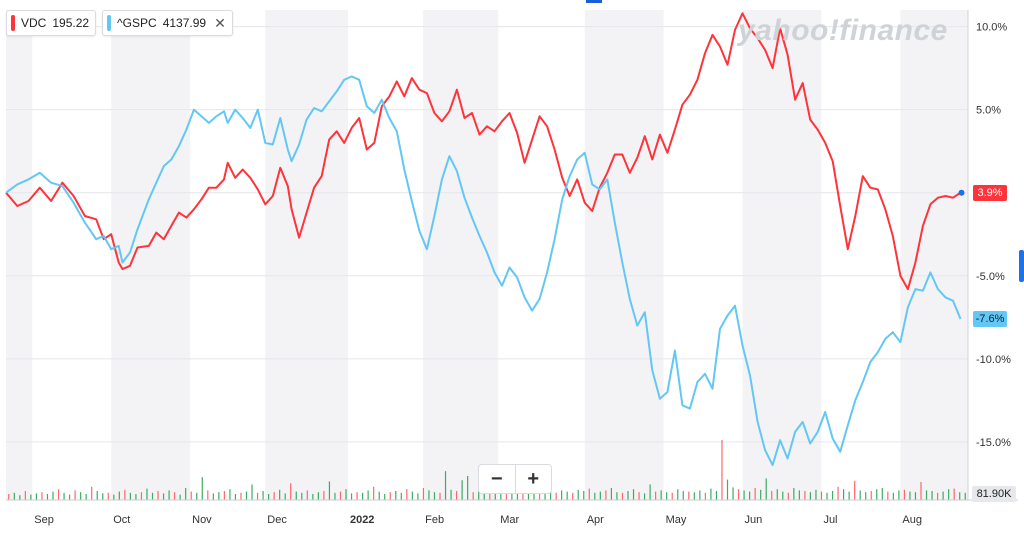 The height and width of the screenshot is (536, 1024). I want to click on legend-chip-vdc: VDC 195.22, so click(51, 23).